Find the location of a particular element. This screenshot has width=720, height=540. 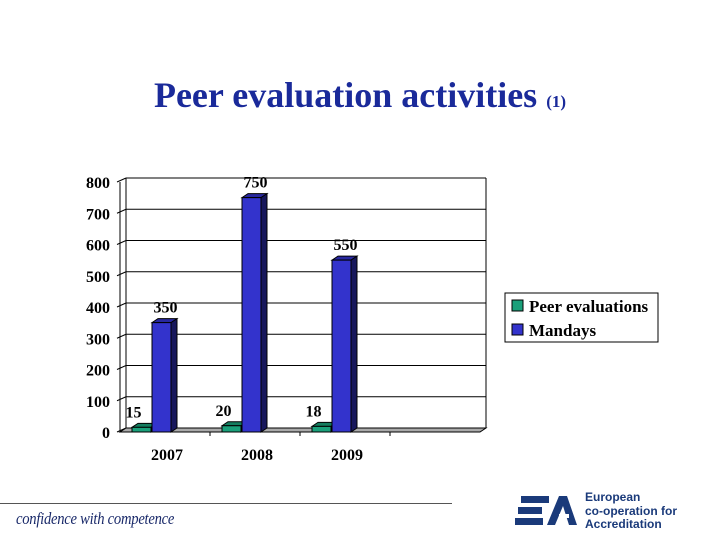

y-tick-label: 300 is located at coordinates (98, 339).